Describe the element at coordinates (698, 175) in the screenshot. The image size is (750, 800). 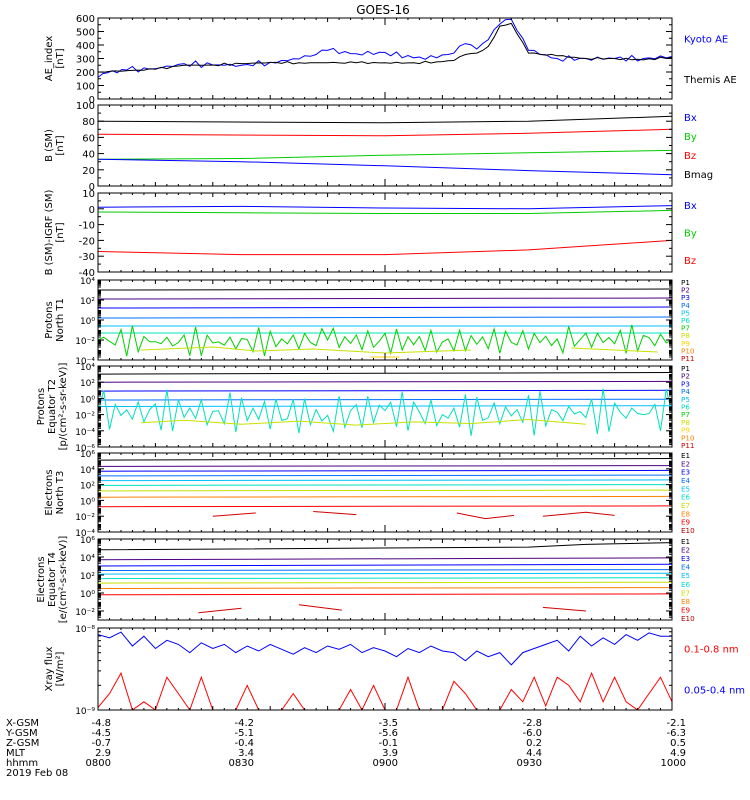
I see `legend-bmag: Bmag` at that location.